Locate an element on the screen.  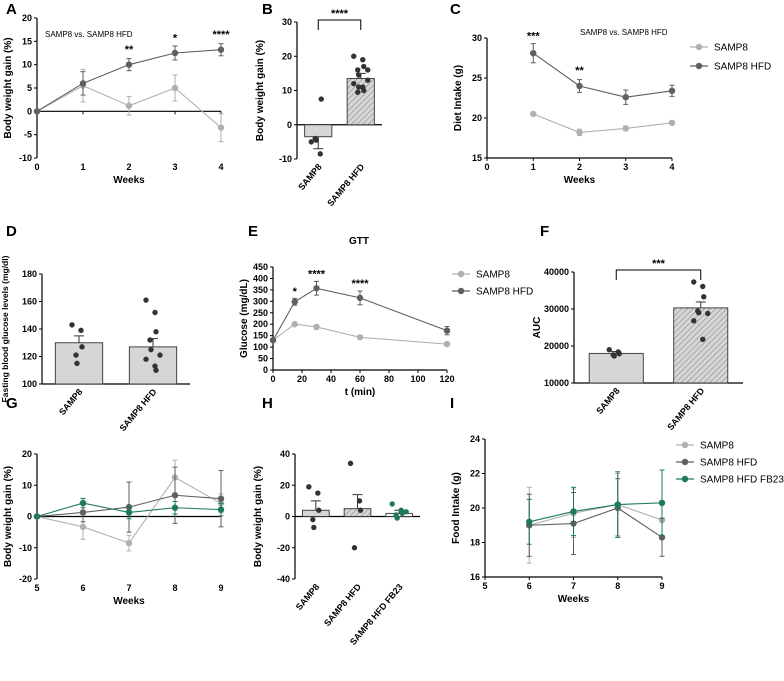
comparison-note: SAMP8 vs. SAMP8 HFD is located at coordinates (624, 32).